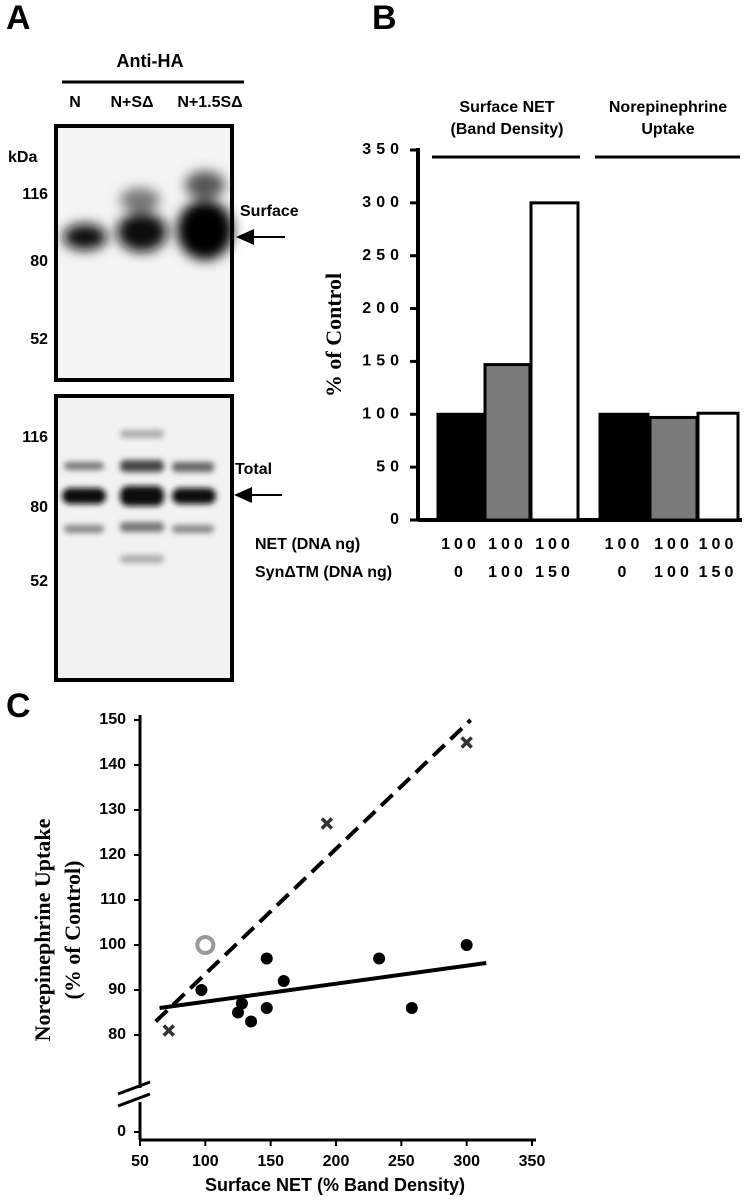 Image resolution: width=754 pixels, height=1200 pixels. What do you see at coordinates (667, 129) in the screenshot?
I see `group-label: Uptake` at bounding box center [667, 129].